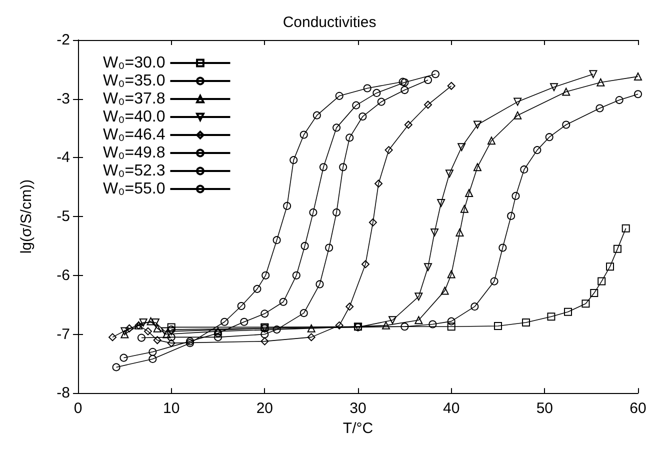 This screenshot has width=659, height=449. I want to click on x-tick-label: 0, so click(78, 409).